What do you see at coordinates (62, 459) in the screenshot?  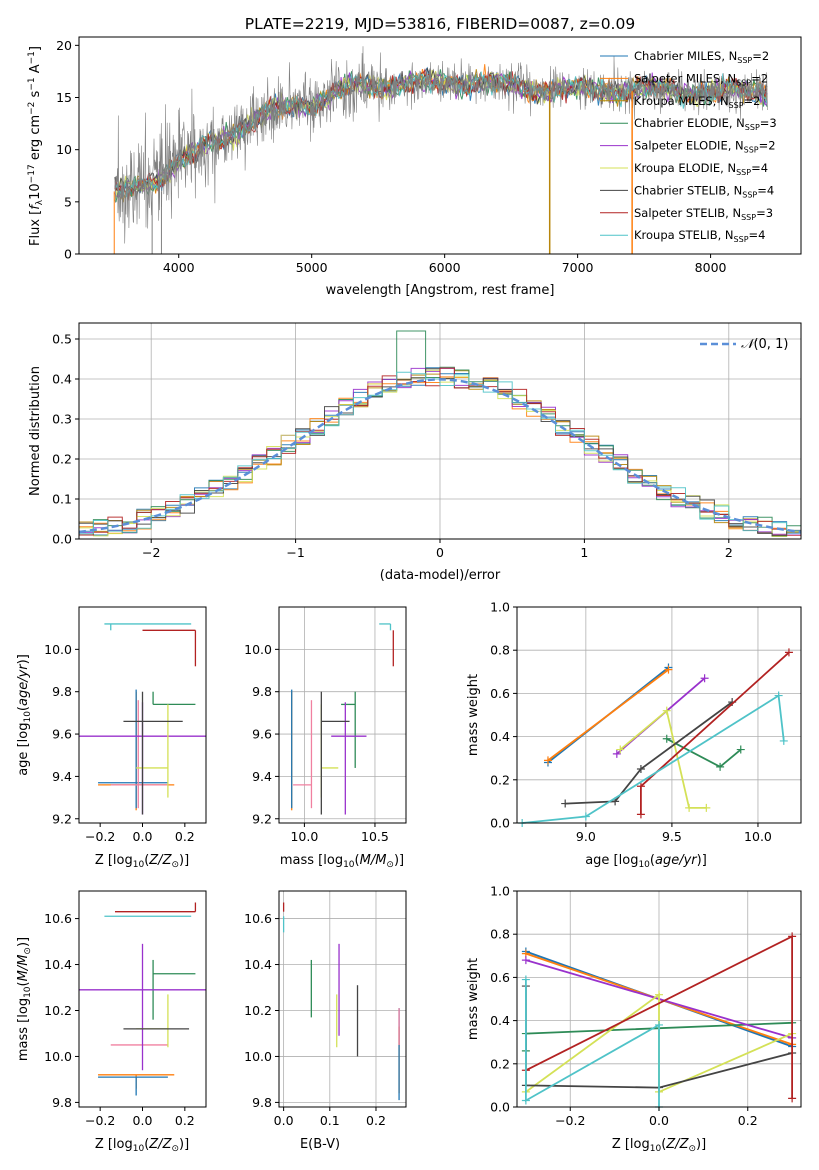 I see `residual-ytick-label: 0.2` at bounding box center [62, 459].